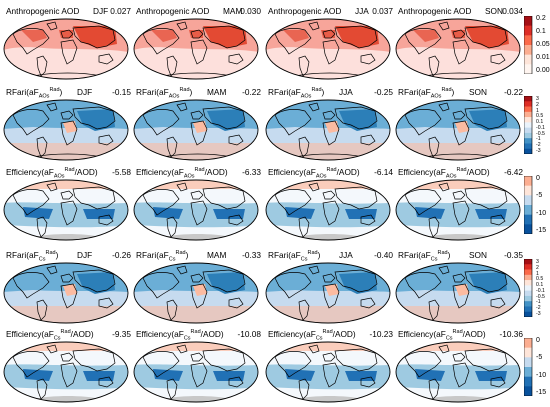 Image resolution: width=550 pixels, height=407 pixels. I want to click on colorbar-tick-label: -2, so click(538, 308).